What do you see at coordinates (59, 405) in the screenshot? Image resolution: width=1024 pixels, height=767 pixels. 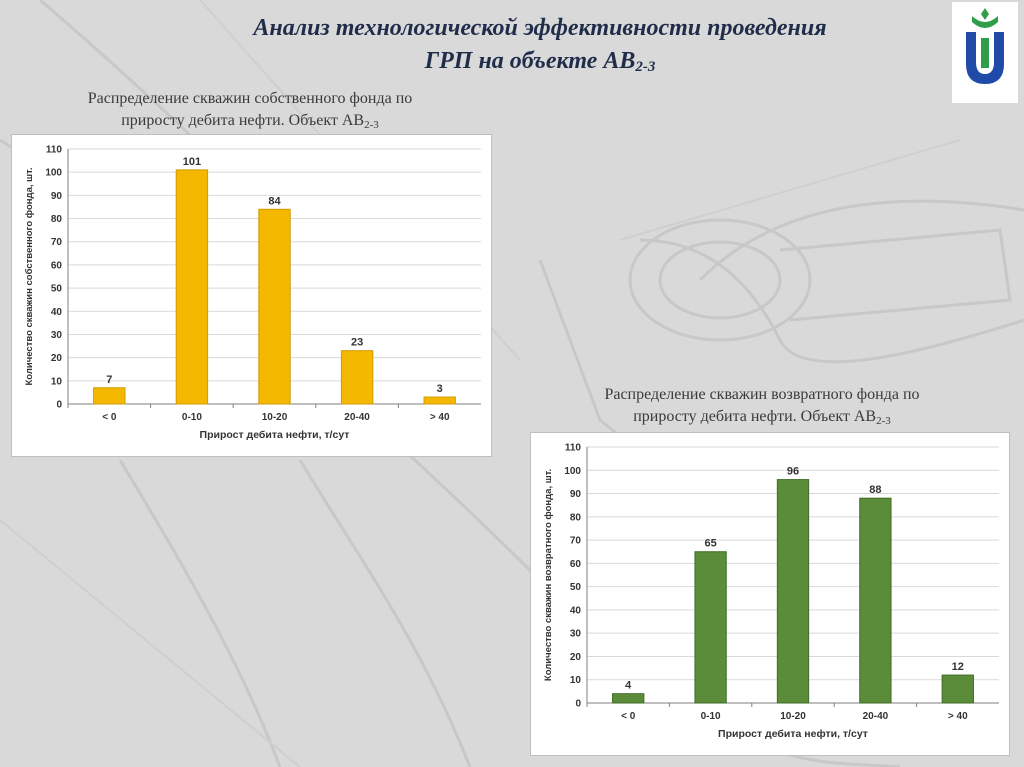 I see `chart1-y-tick-label: 0` at bounding box center [59, 405].